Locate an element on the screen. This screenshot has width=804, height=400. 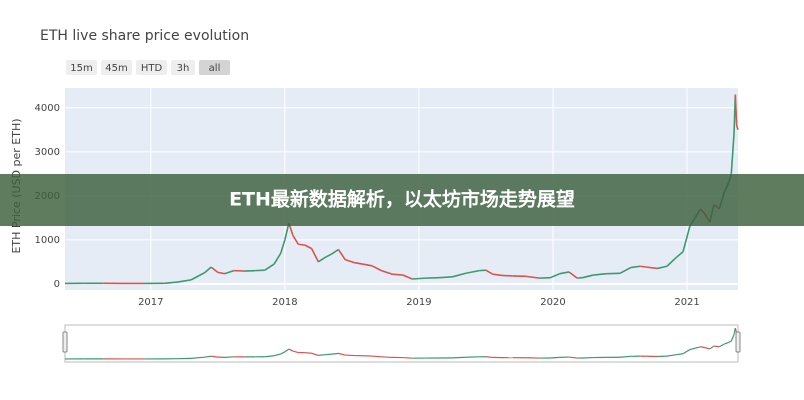
y-tick-label: 1000 is located at coordinates (47, 240).